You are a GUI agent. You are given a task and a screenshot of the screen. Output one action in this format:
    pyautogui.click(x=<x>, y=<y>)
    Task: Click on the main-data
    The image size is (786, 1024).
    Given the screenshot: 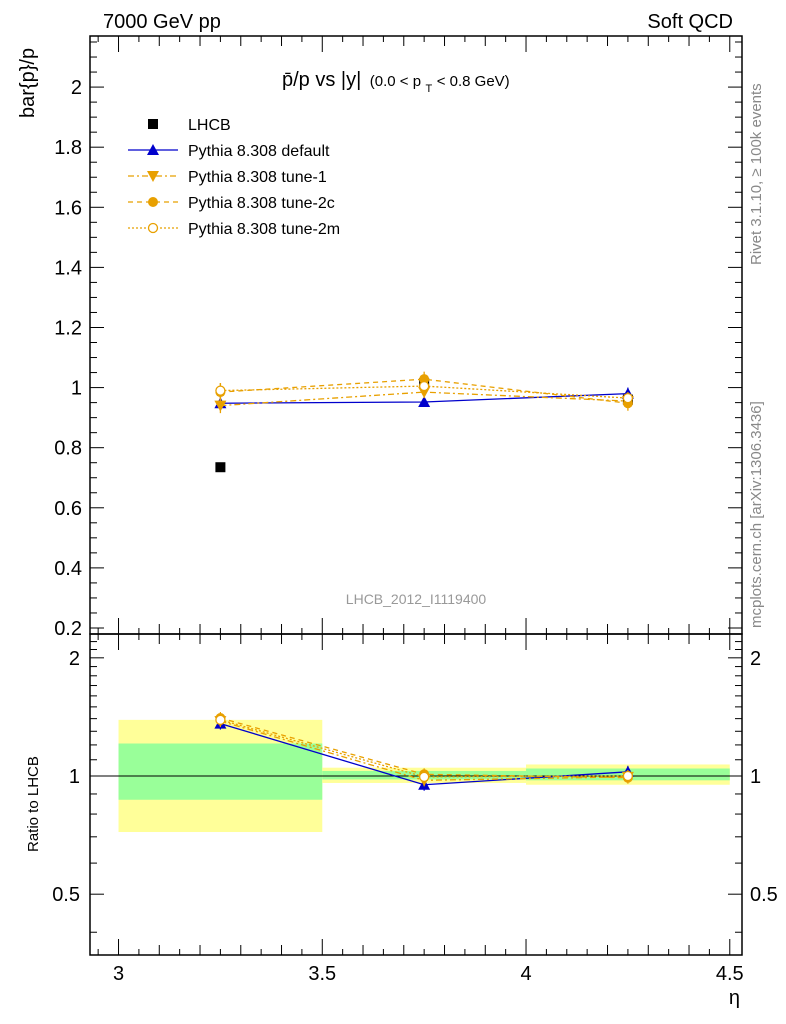 What is the action you would take?
    pyautogui.click(x=424, y=422)
    